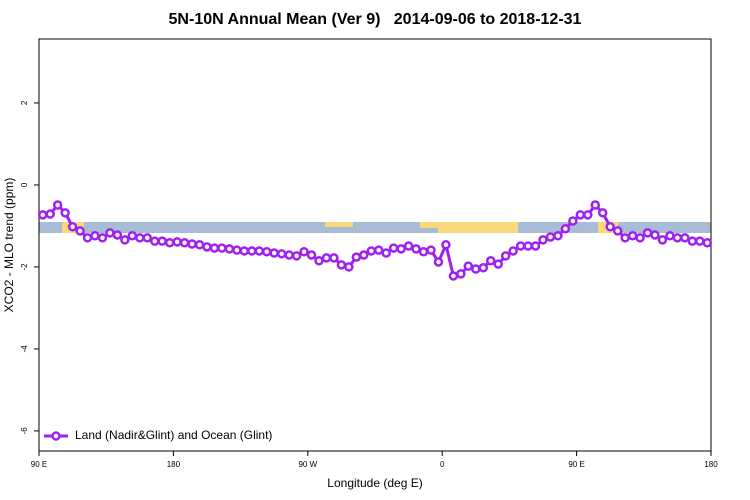 The width and height of the screenshot is (750, 500). Describe the element at coordinates (24, 431) in the screenshot. I see `y-tick-label: -6` at that location.